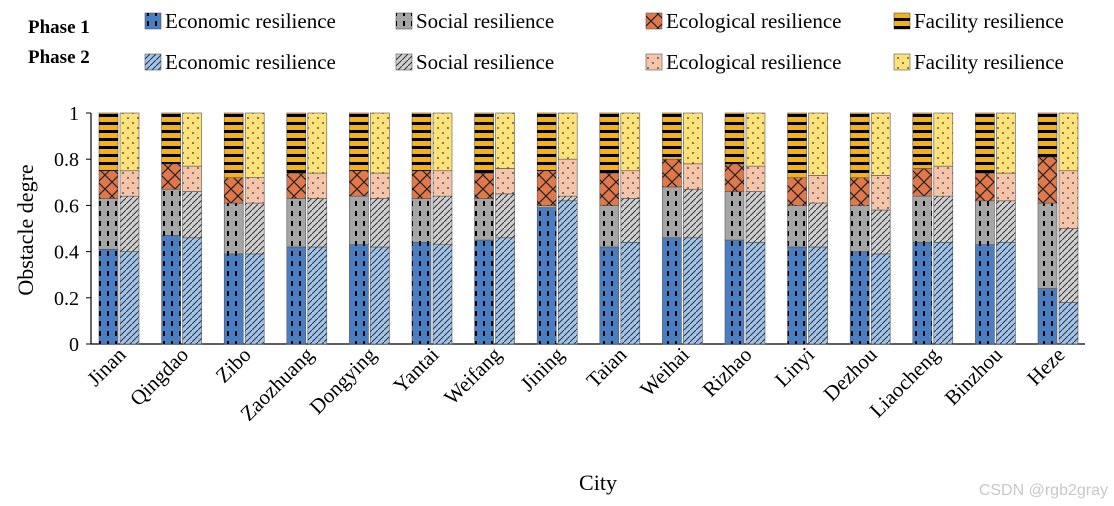 The height and width of the screenshot is (506, 1114). What do you see at coordinates (943, 181) in the screenshot?
I see `bar-phase-2-ecological-resilience-liaocheng-pattern` at bounding box center [943, 181].